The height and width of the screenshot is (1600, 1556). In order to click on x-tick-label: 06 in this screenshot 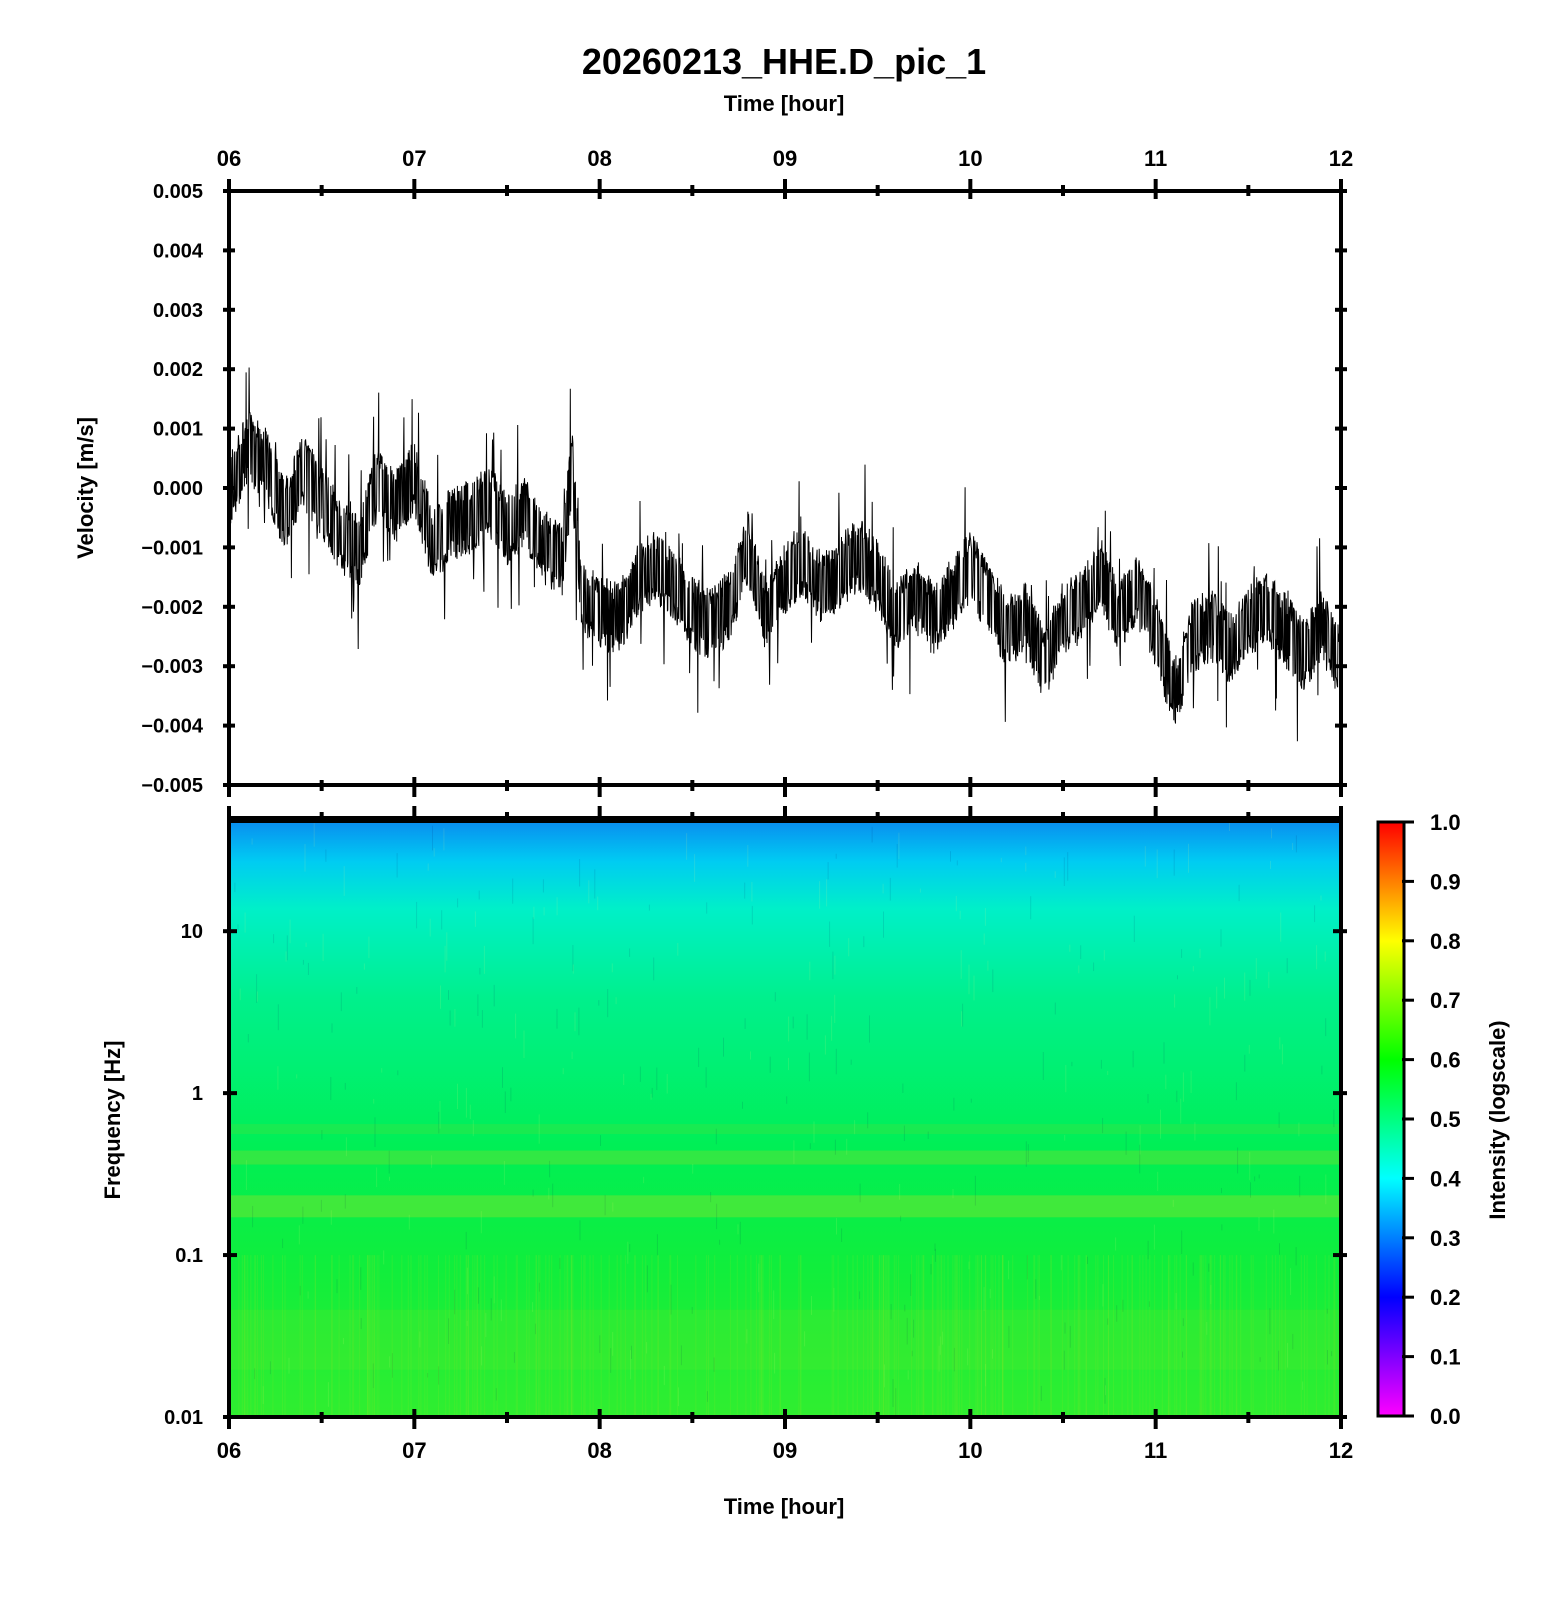, I will do `click(229, 158)`.